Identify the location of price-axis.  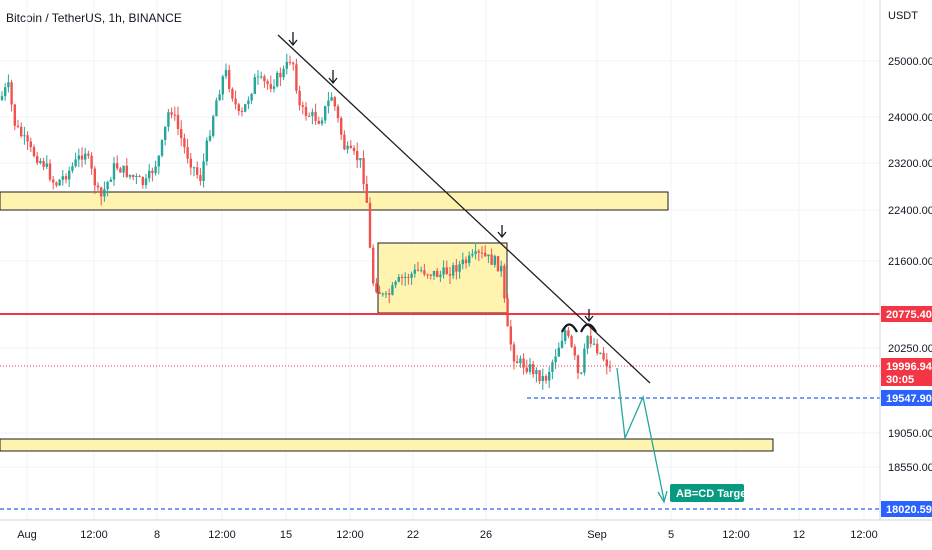
(906, 275).